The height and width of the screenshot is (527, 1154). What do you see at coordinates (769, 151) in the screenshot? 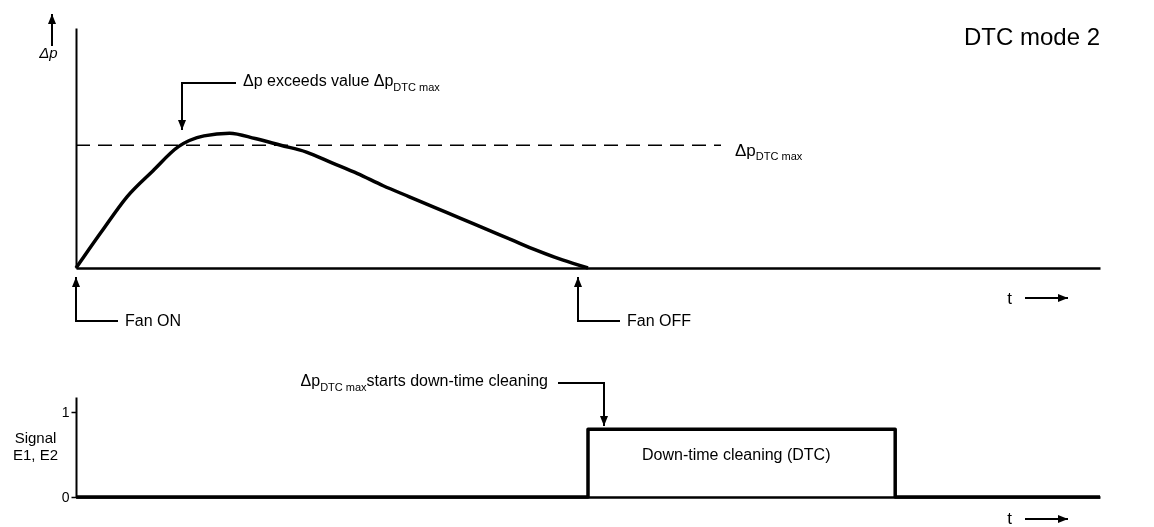
I see `ref-line-label: Δp$_{DTC max}$` at bounding box center [769, 151].